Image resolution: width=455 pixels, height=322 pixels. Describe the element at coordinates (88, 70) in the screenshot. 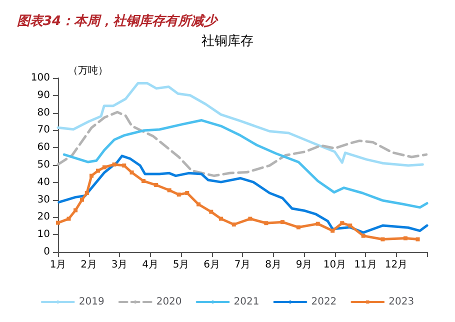

I see `y-axis-title: （万吨）` at that location.